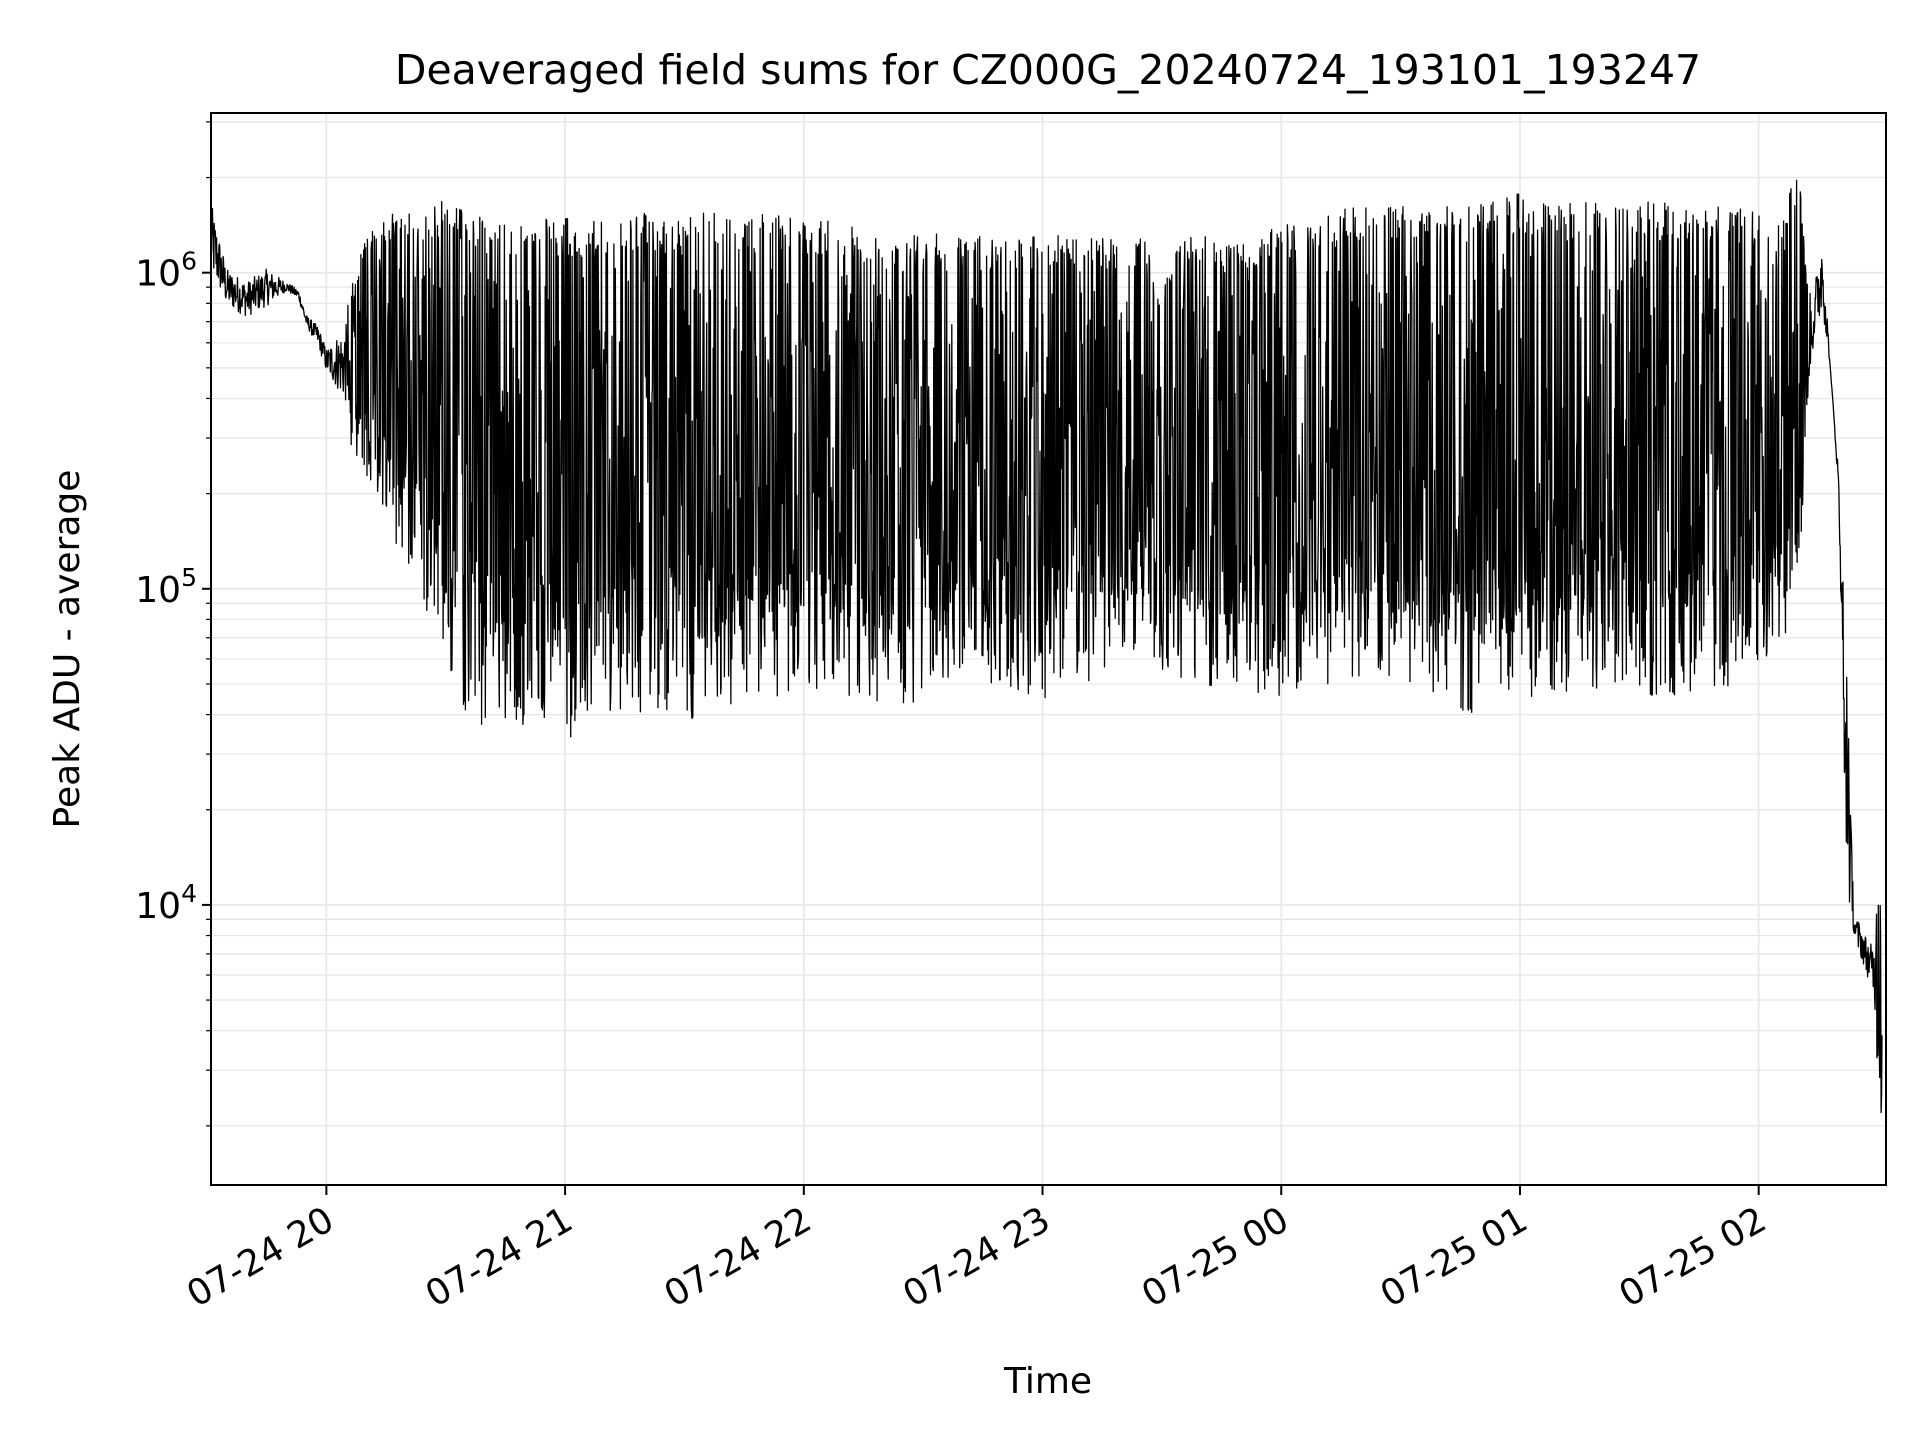 Image resolution: width=1920 pixels, height=1440 pixels. What do you see at coordinates (166, 903) in the screenshot?
I see `y-tick-label: 10⁴` at bounding box center [166, 903].